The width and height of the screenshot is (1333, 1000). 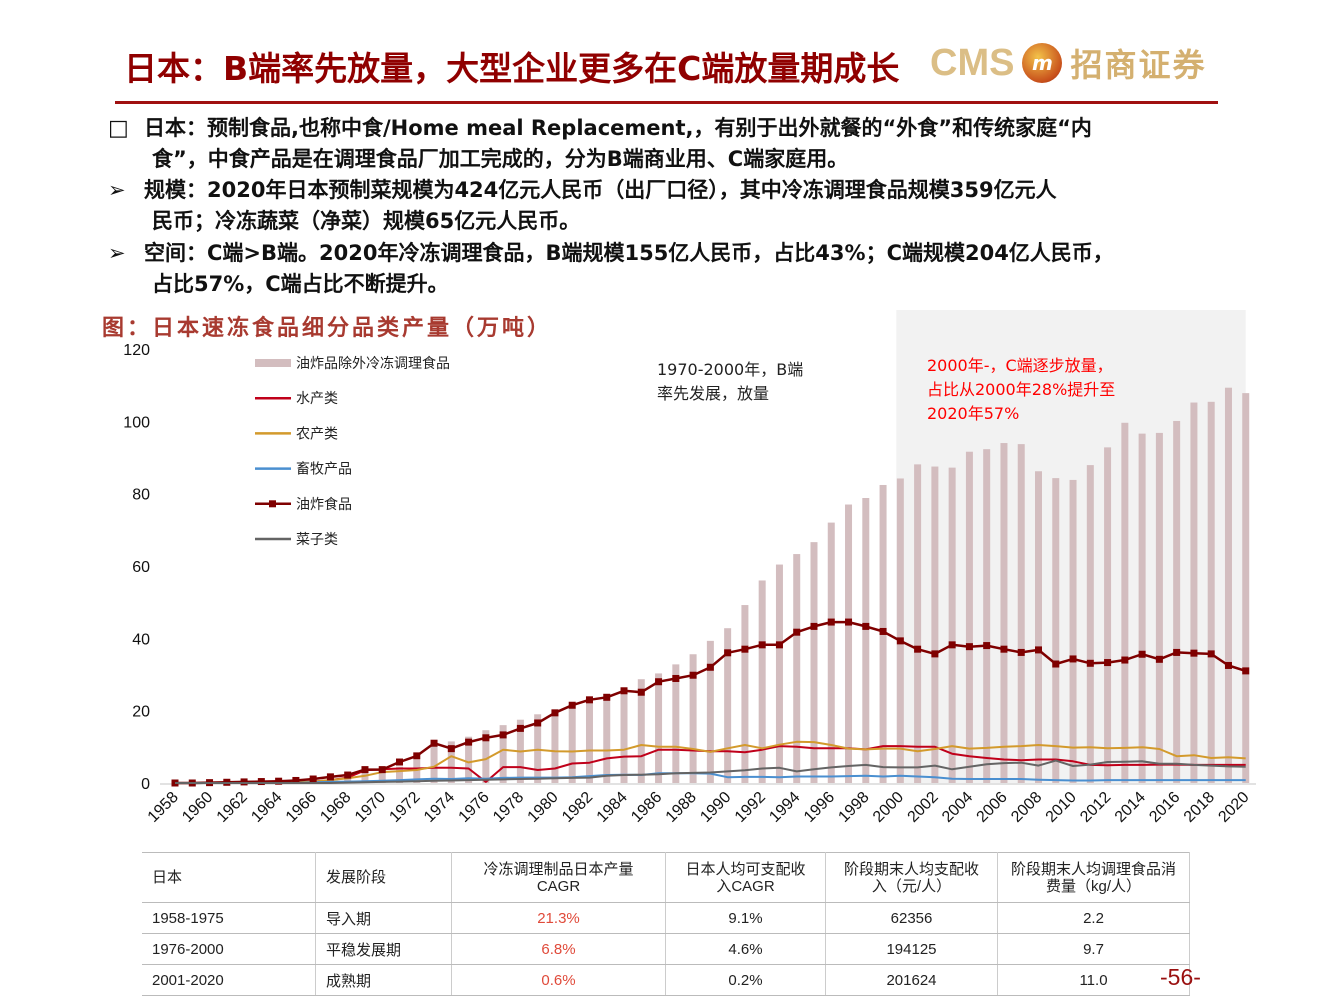 I want to click on bar-1972, so click(x=417, y=771).